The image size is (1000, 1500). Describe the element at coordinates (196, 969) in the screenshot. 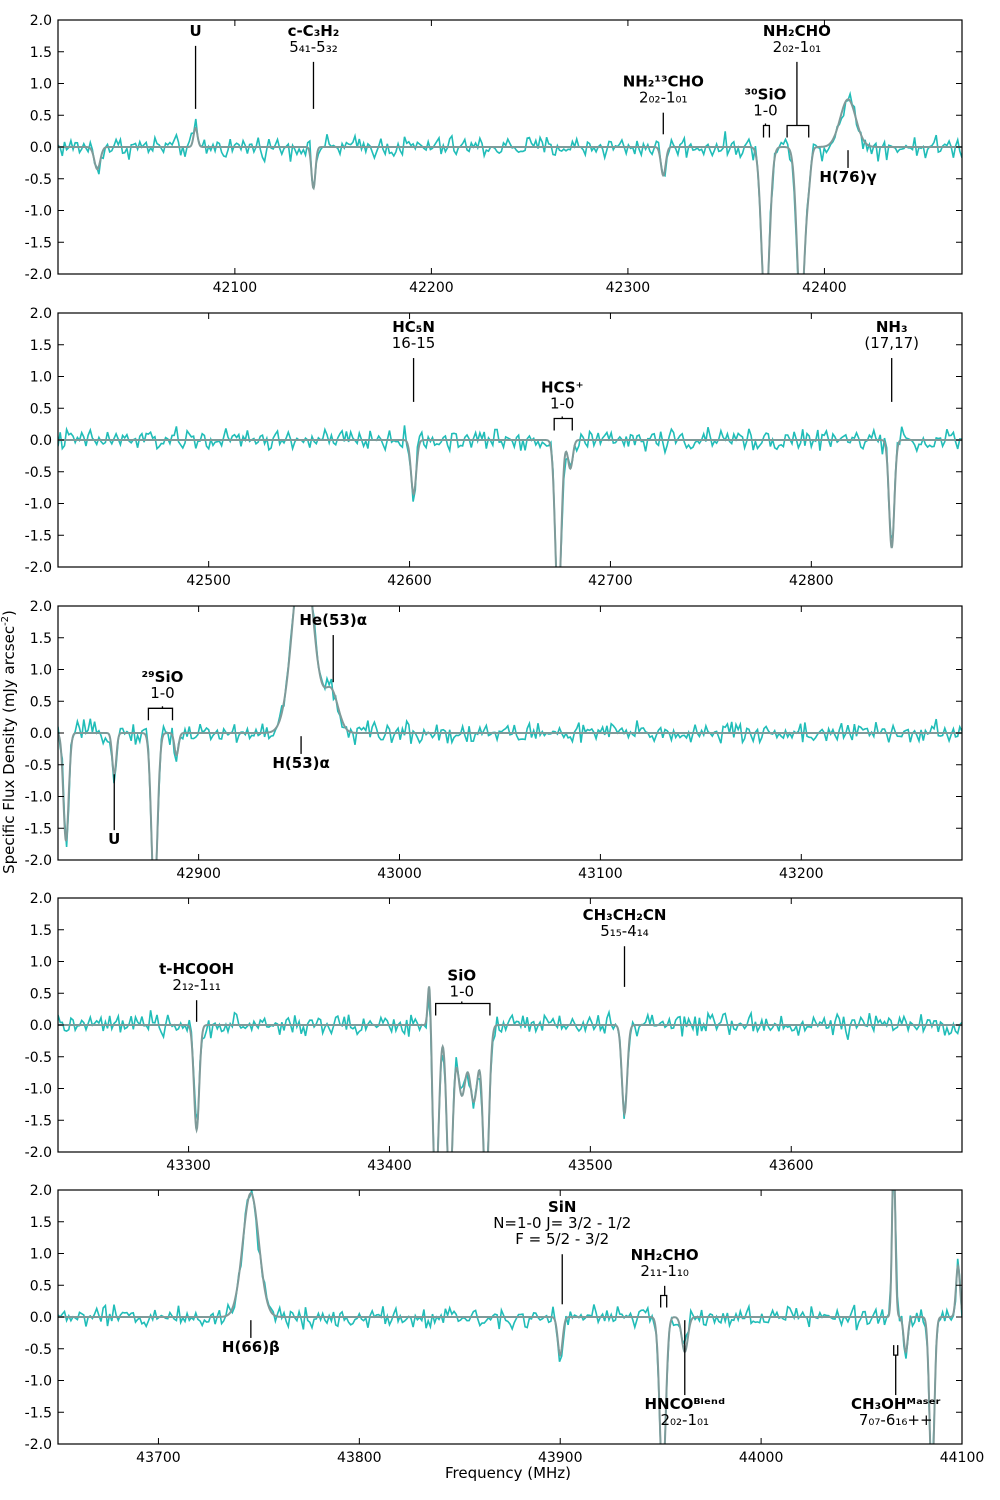

I see `annotation-label: t-HCOOH` at that location.